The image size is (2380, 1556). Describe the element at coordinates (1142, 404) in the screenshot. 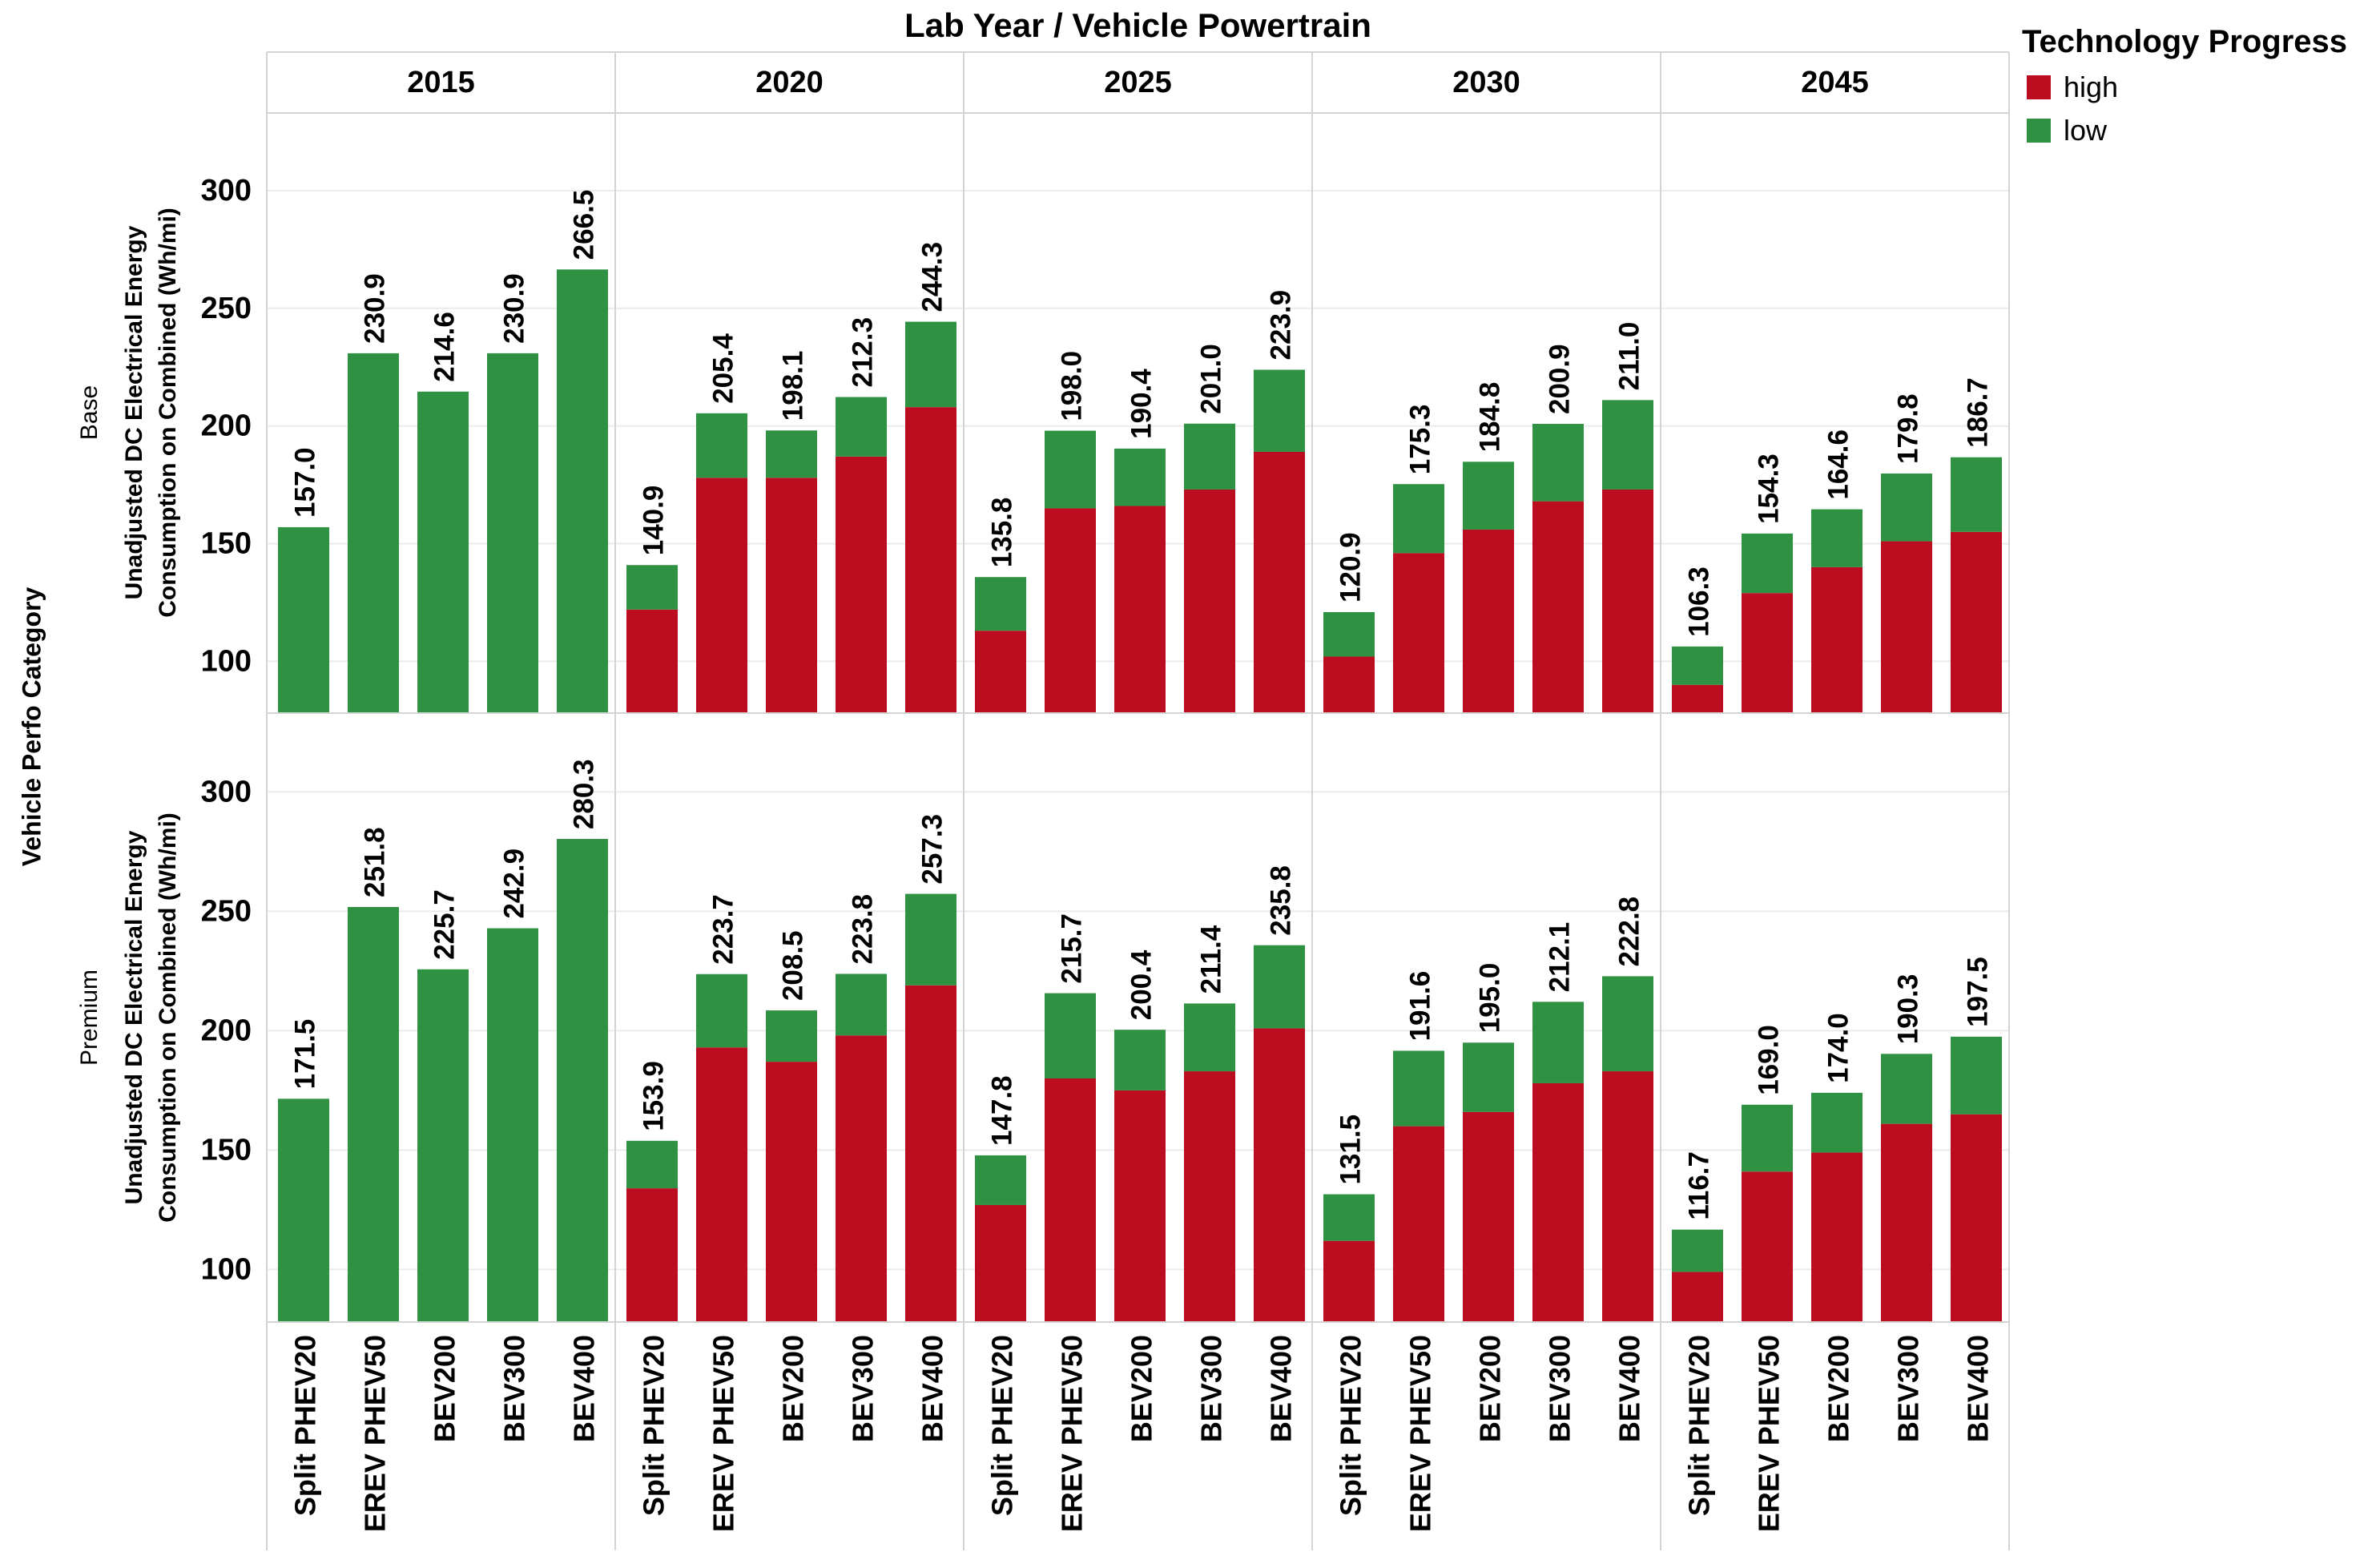

I see `bar-value-label: 190.4` at that location.